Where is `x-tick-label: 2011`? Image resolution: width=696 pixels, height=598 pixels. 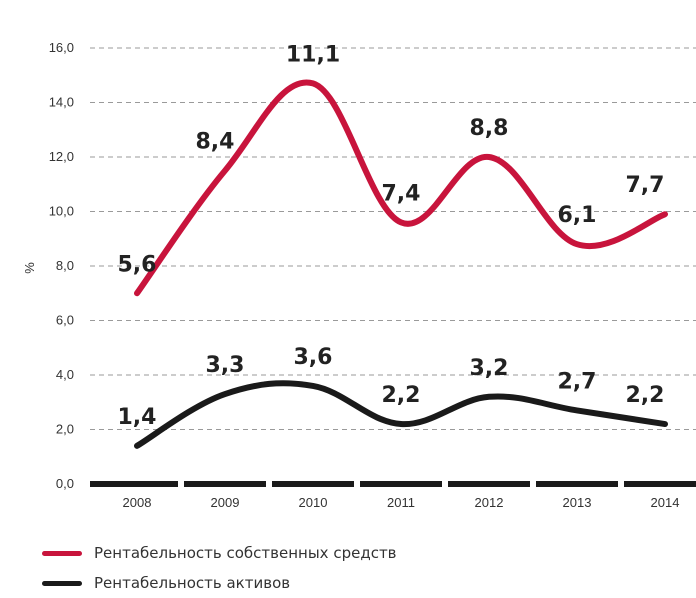
x-tick-label: 2011 is located at coordinates (401, 502).